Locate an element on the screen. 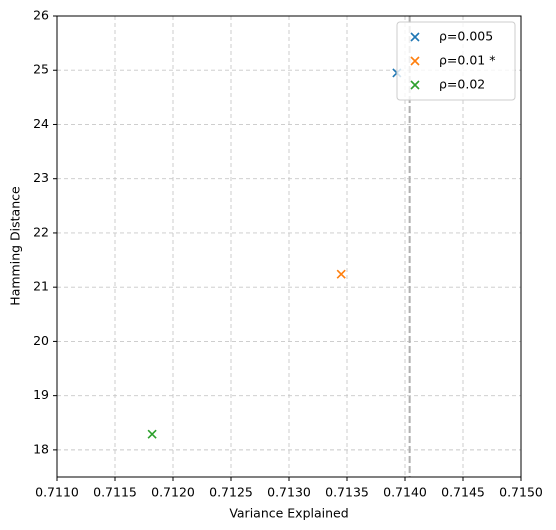 The width and height of the screenshot is (556, 530). x-tick-label: 0.7110 is located at coordinates (57, 492).